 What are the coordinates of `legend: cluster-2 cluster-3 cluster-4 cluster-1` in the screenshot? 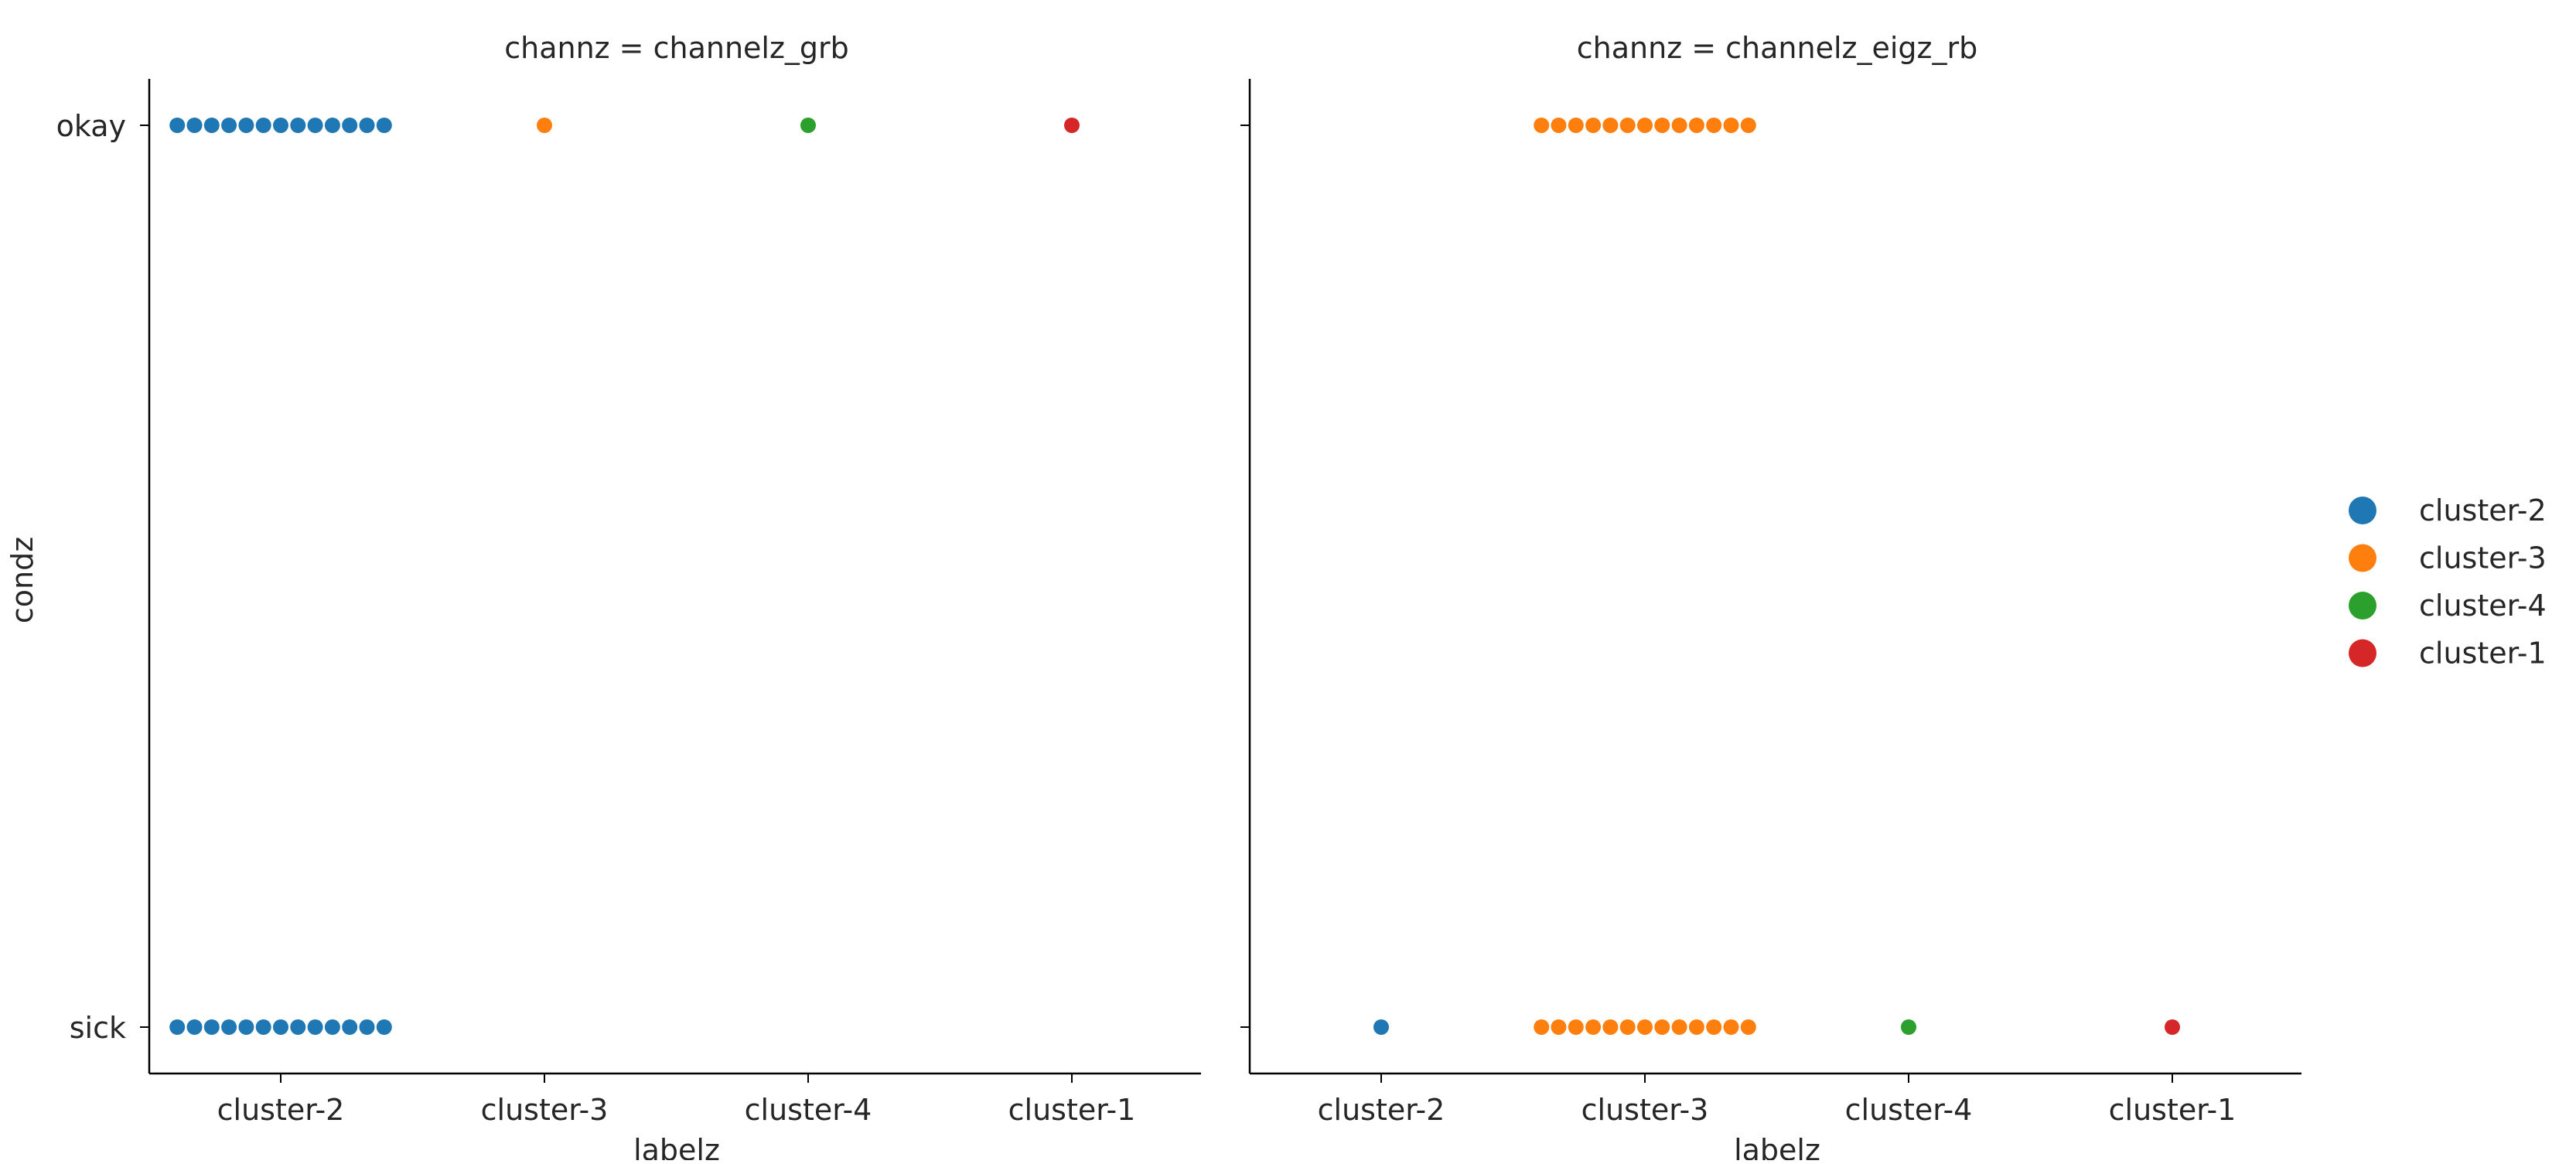 It's located at (2448, 582).